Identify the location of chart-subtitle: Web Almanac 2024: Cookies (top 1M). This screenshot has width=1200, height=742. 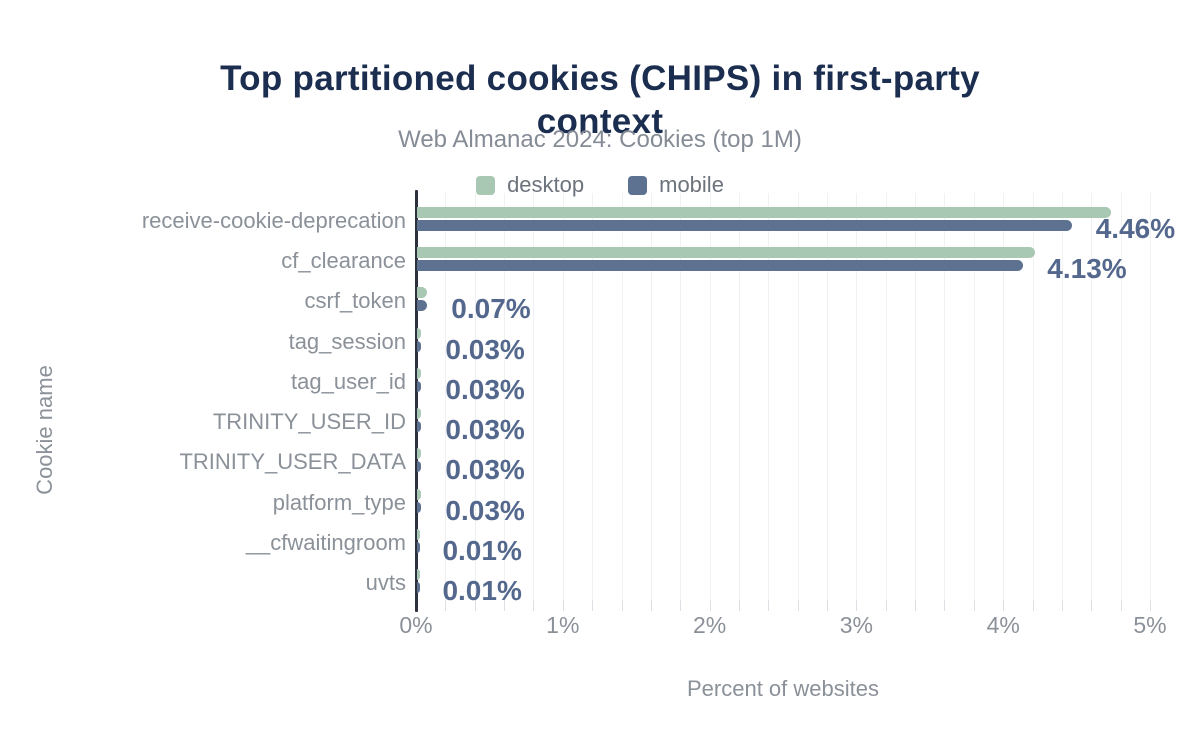
(600, 139).